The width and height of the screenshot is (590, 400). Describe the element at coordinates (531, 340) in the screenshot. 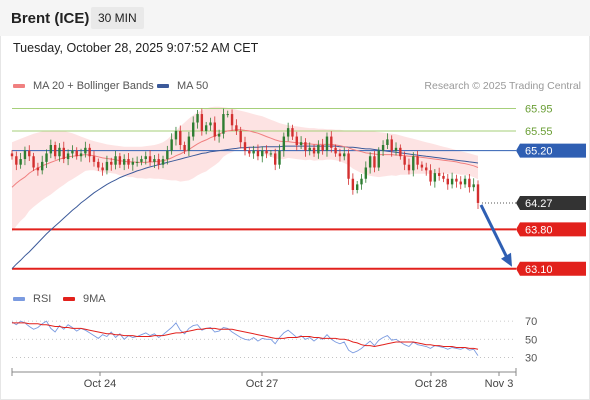

I see `rsi-tick-label: 50` at that location.